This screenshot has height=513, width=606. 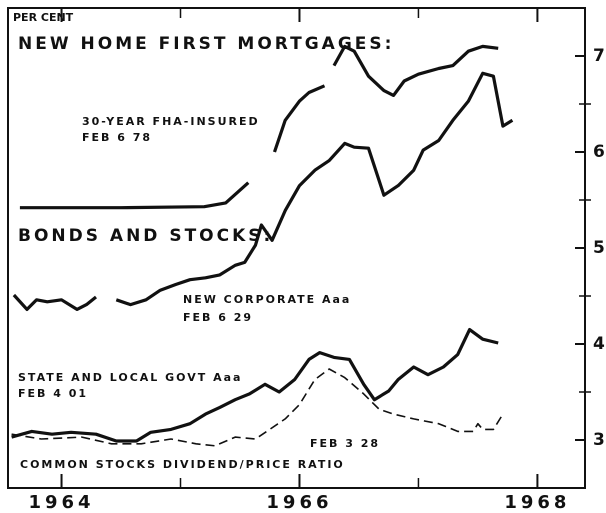 I want to click on y-tick-label: 5, so click(x=599, y=248).